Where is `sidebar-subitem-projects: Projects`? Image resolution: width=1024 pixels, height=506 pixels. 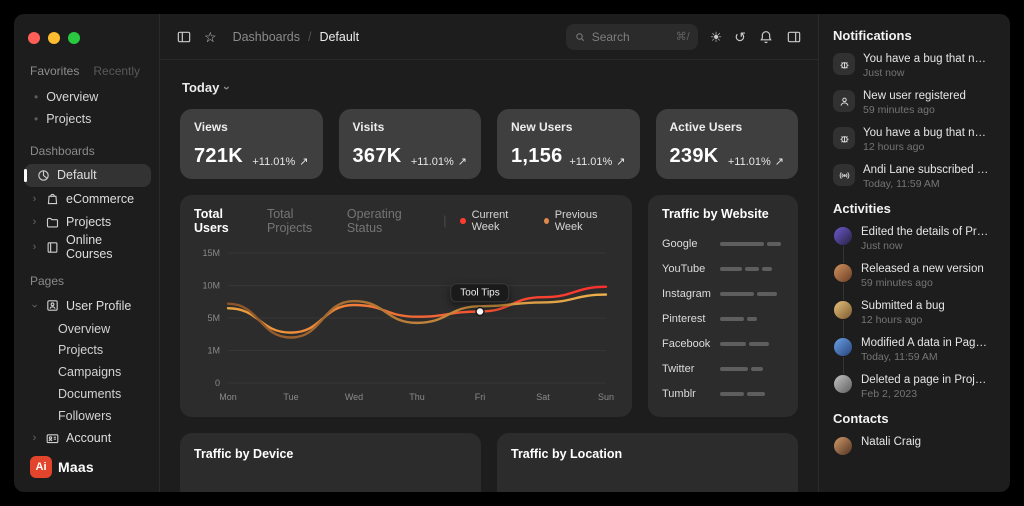
sidebar-subitem-projects: Projects is located at coordinates (87, 351).